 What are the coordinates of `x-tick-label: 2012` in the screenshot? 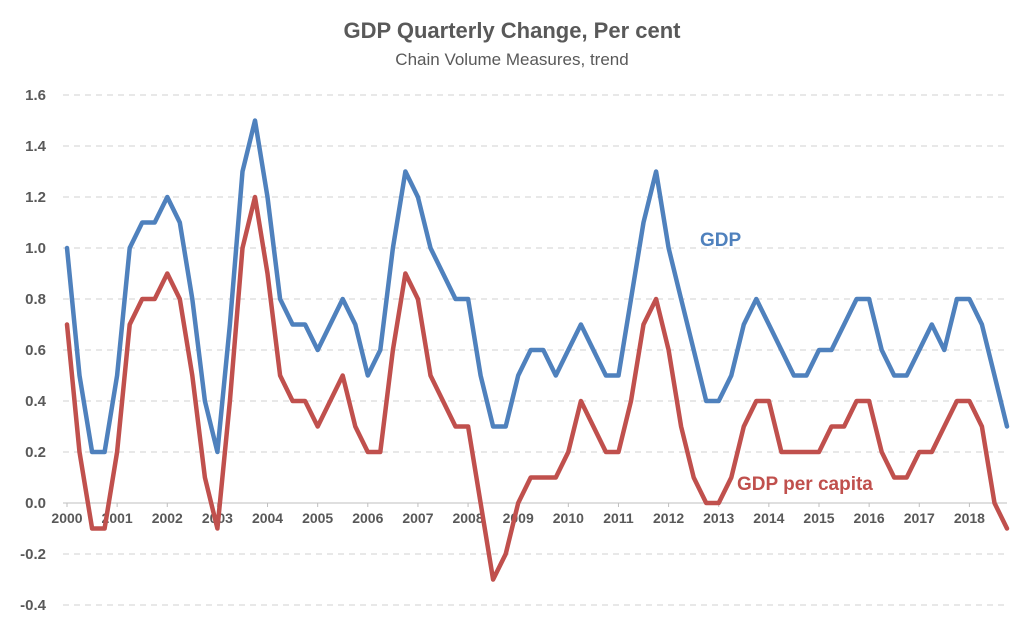 It's located at (668, 518).